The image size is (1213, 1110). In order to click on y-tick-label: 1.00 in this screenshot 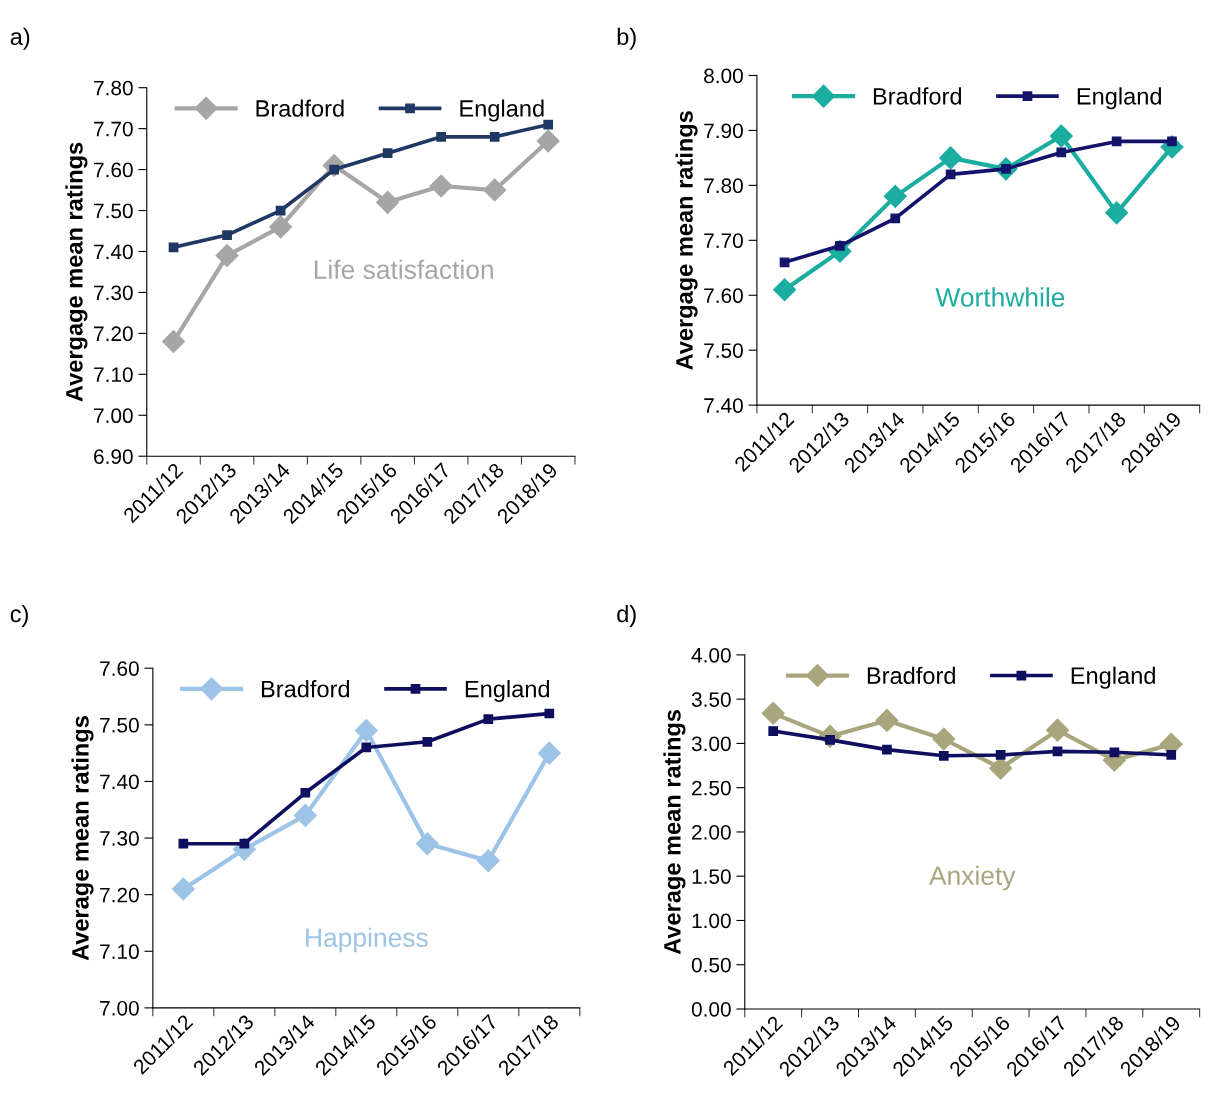, I will do `click(711, 921)`.